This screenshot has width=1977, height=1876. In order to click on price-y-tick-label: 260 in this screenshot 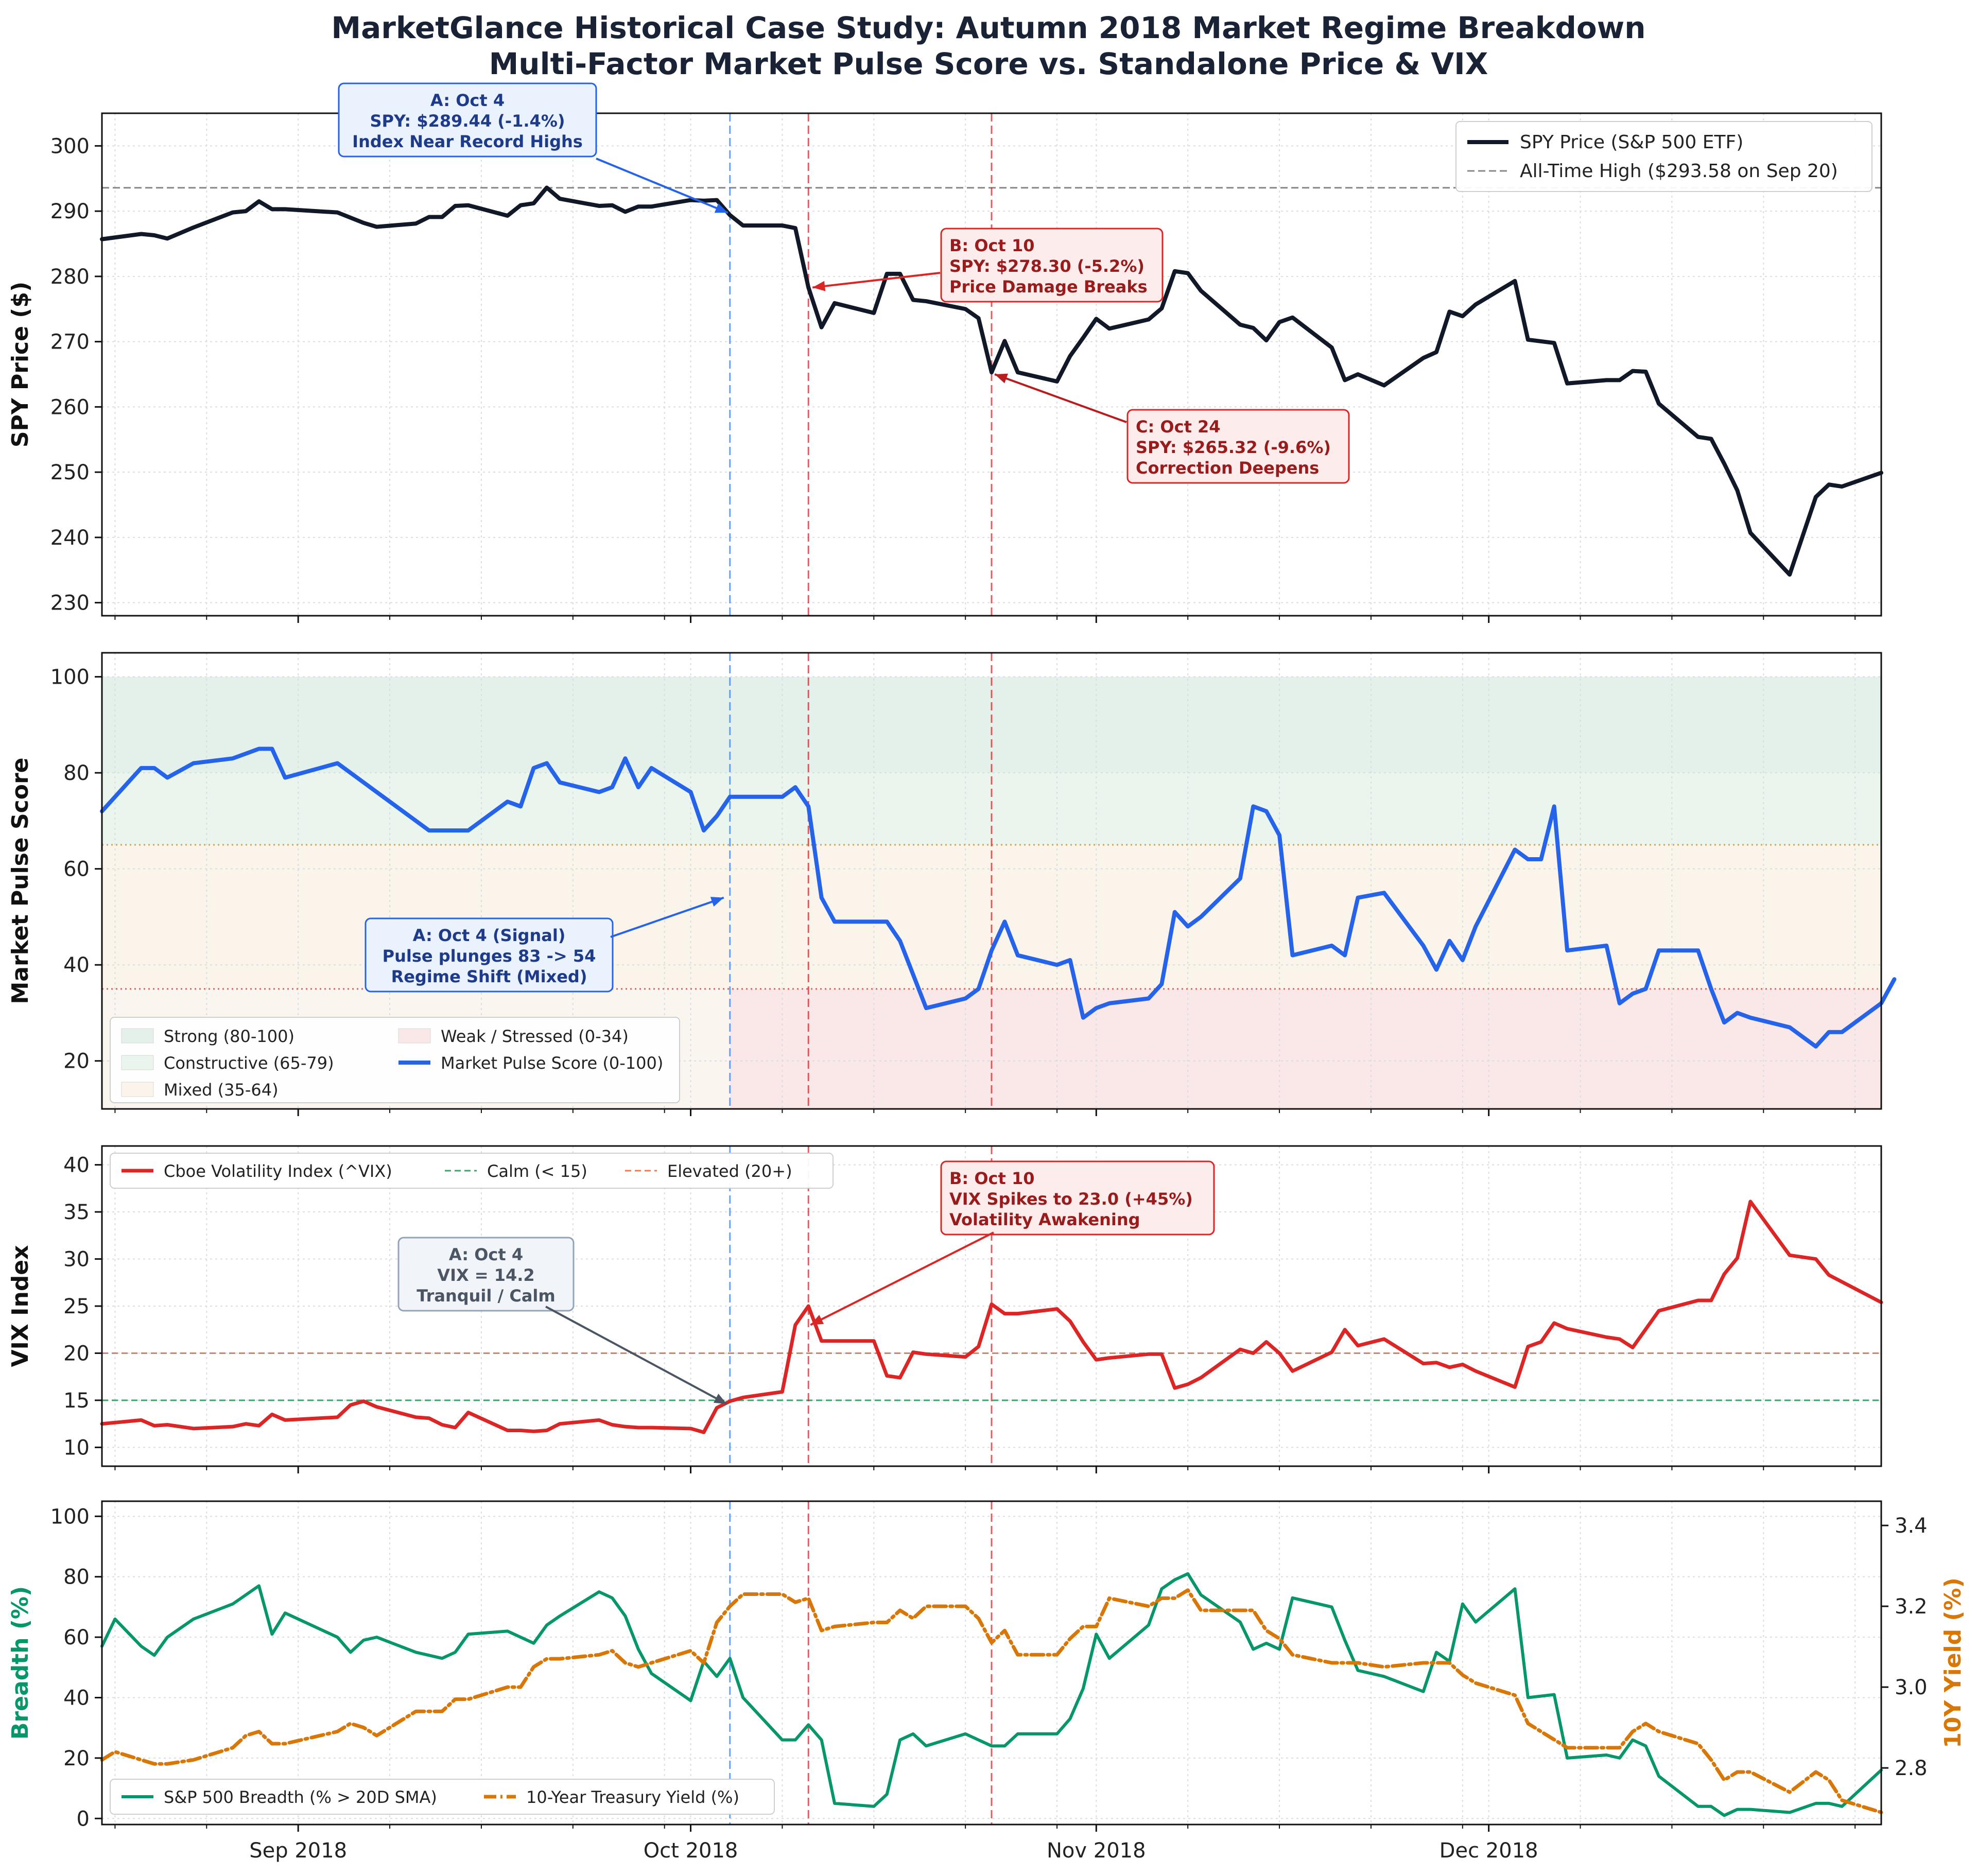, I will do `click(70, 407)`.